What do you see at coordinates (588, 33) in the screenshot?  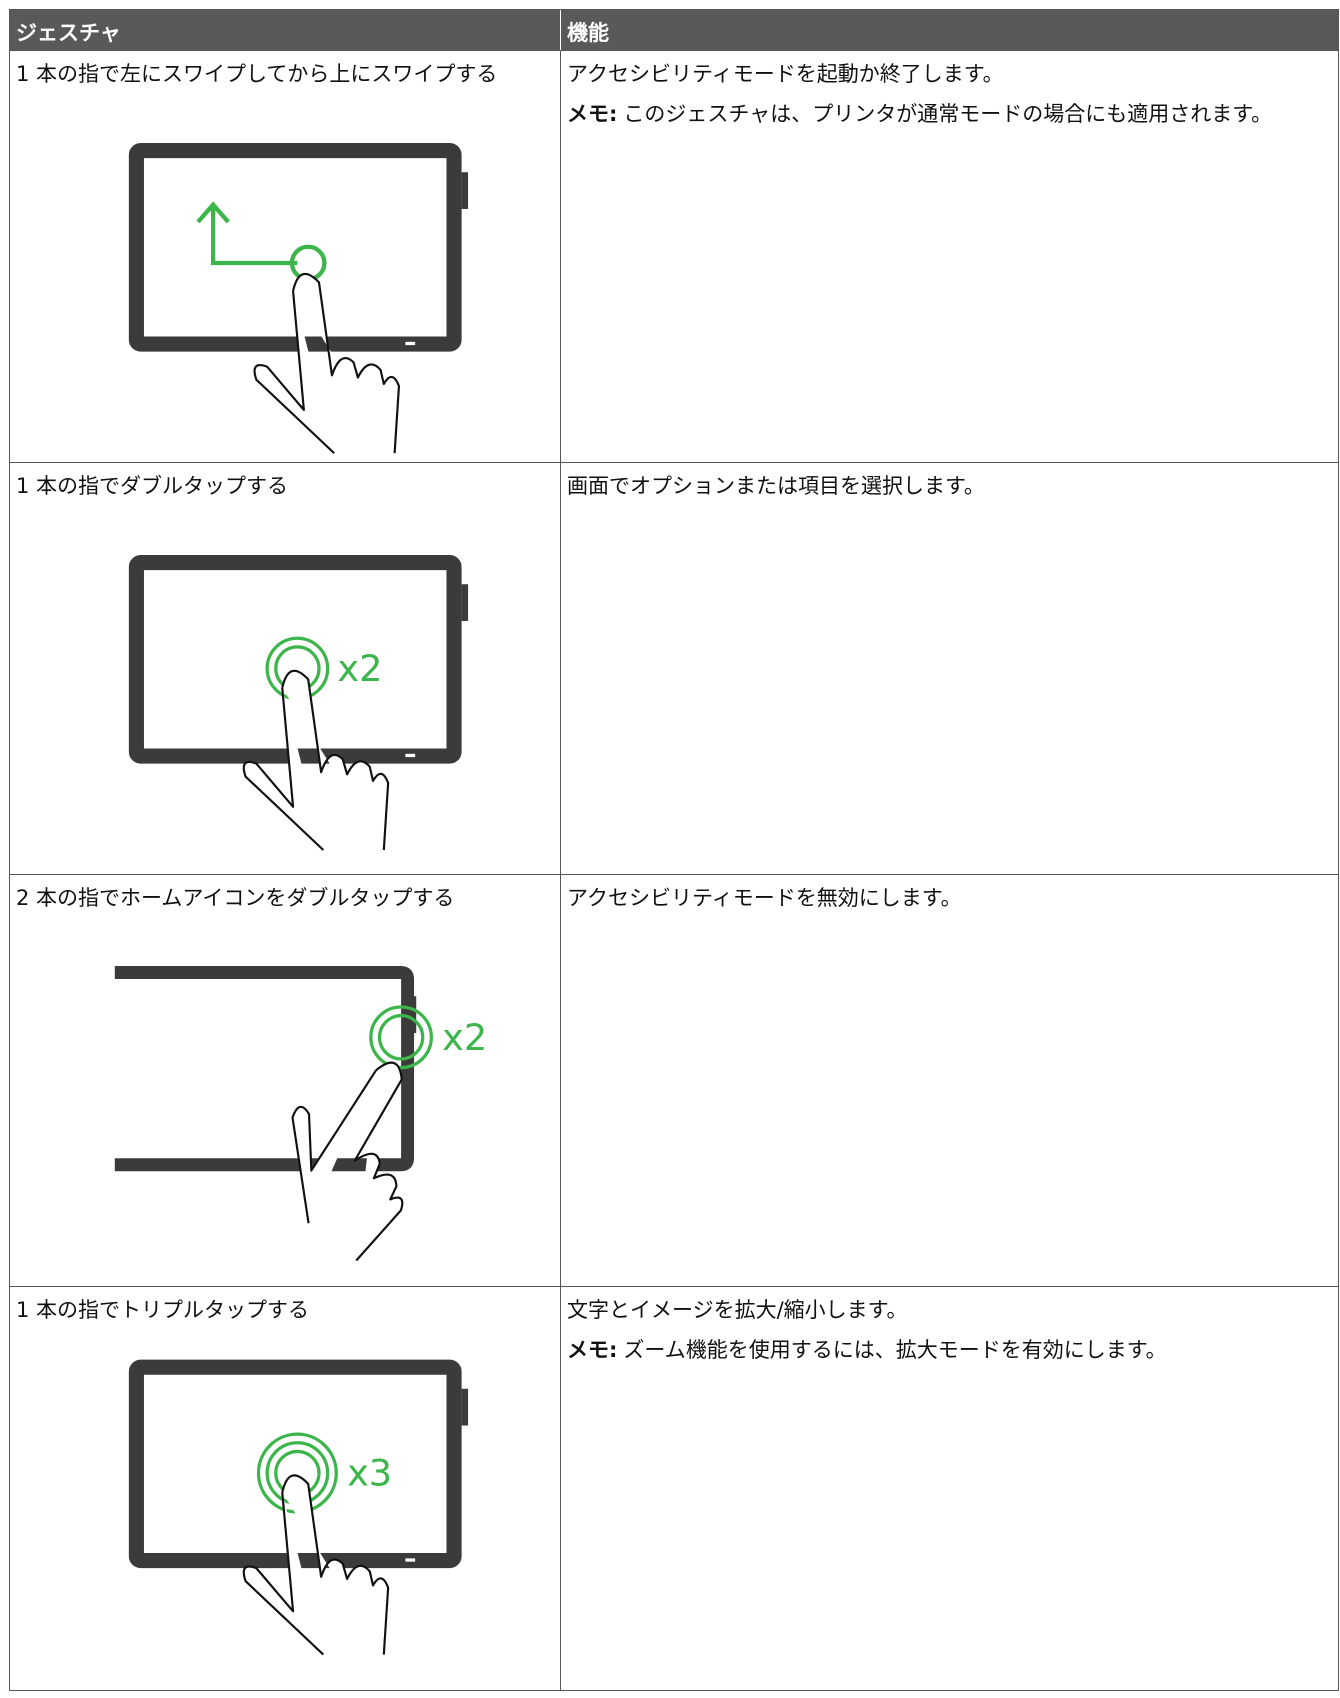 I see `header-cell: 機能` at bounding box center [588, 33].